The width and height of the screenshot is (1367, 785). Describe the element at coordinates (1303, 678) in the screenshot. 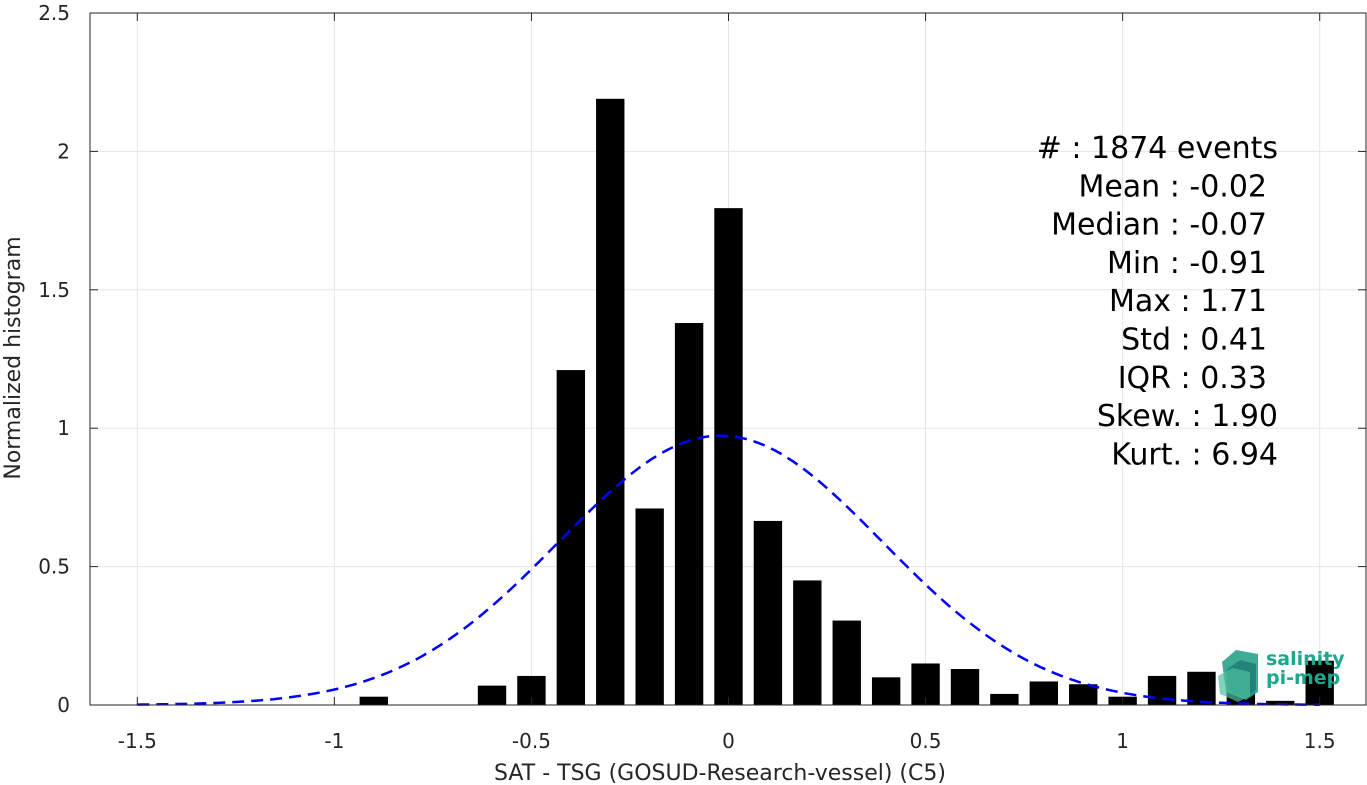

I see `logo-text-line2: pi-mep` at that location.